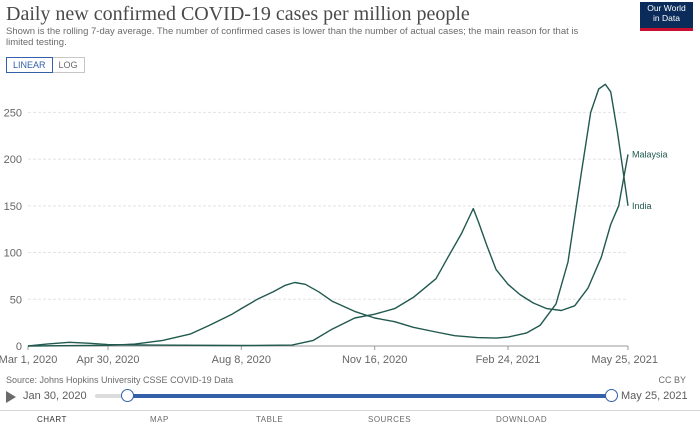 The image size is (700, 424). What do you see at coordinates (68, 65) in the screenshot?
I see `log-scale-button: LOG` at bounding box center [68, 65].